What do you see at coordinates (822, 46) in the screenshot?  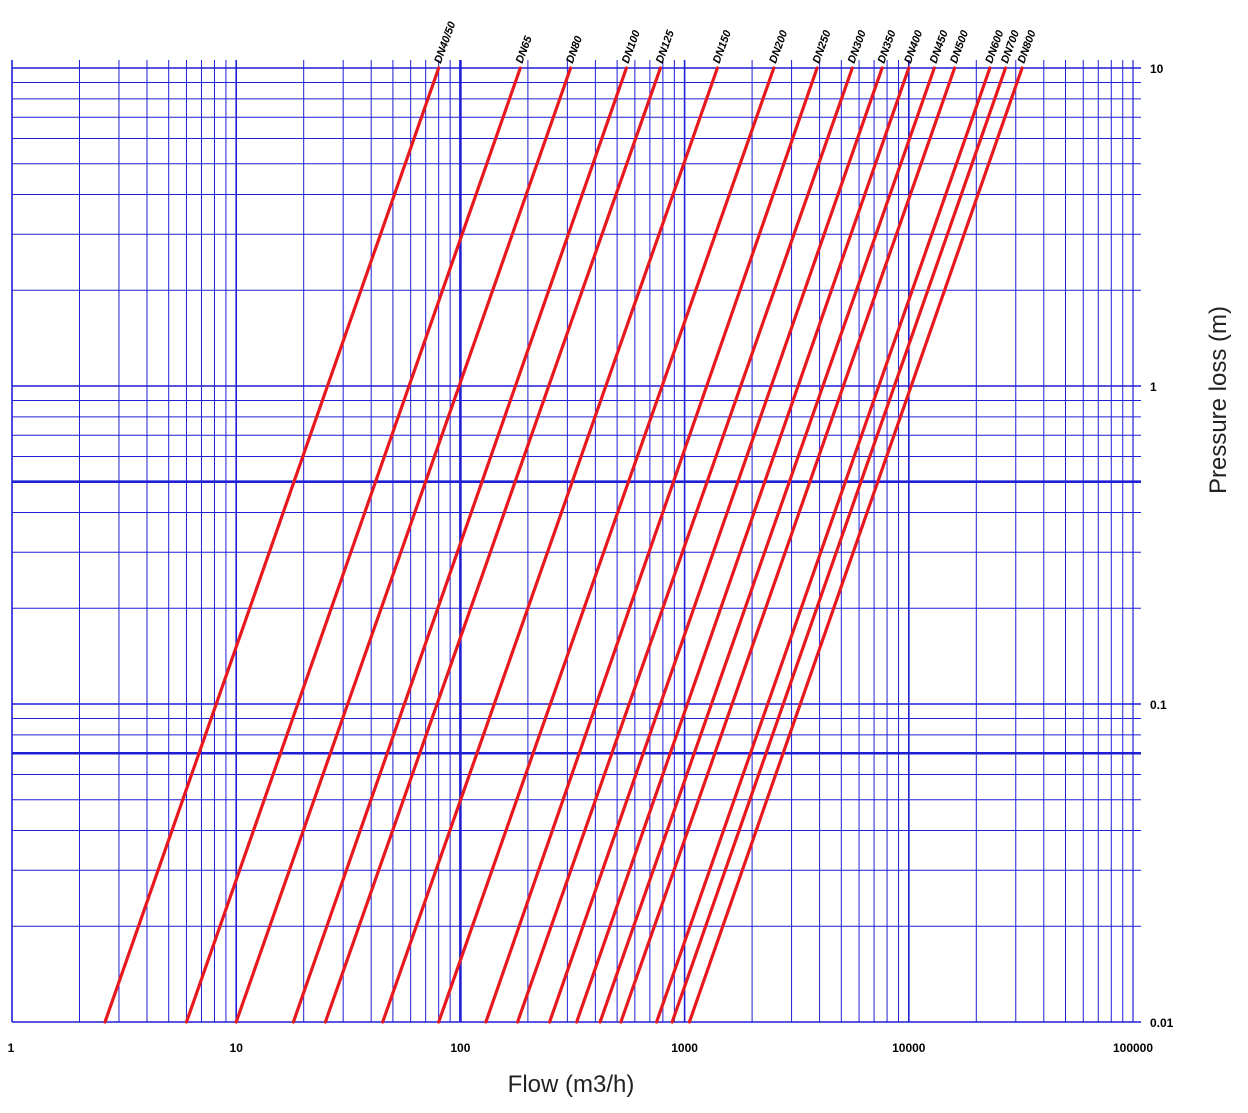 I see `series-label: DN250` at bounding box center [822, 46].